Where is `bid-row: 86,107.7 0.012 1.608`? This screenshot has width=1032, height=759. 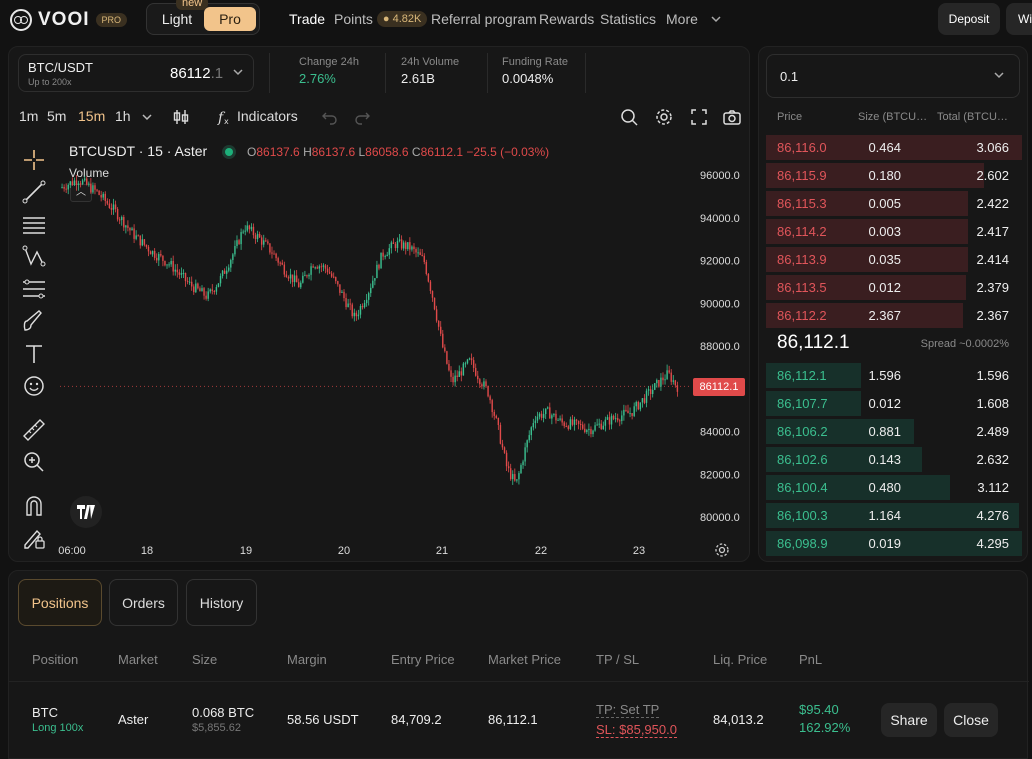 bid-row: 86,107.7 0.012 1.608 is located at coordinates (893, 403).